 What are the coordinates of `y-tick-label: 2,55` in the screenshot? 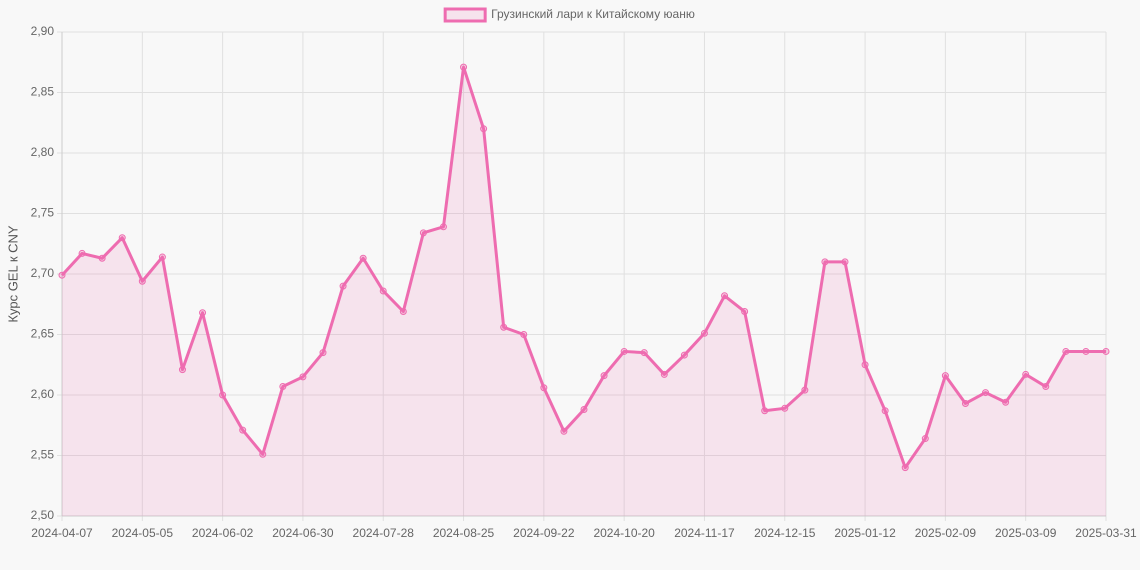 It's located at (43, 455).